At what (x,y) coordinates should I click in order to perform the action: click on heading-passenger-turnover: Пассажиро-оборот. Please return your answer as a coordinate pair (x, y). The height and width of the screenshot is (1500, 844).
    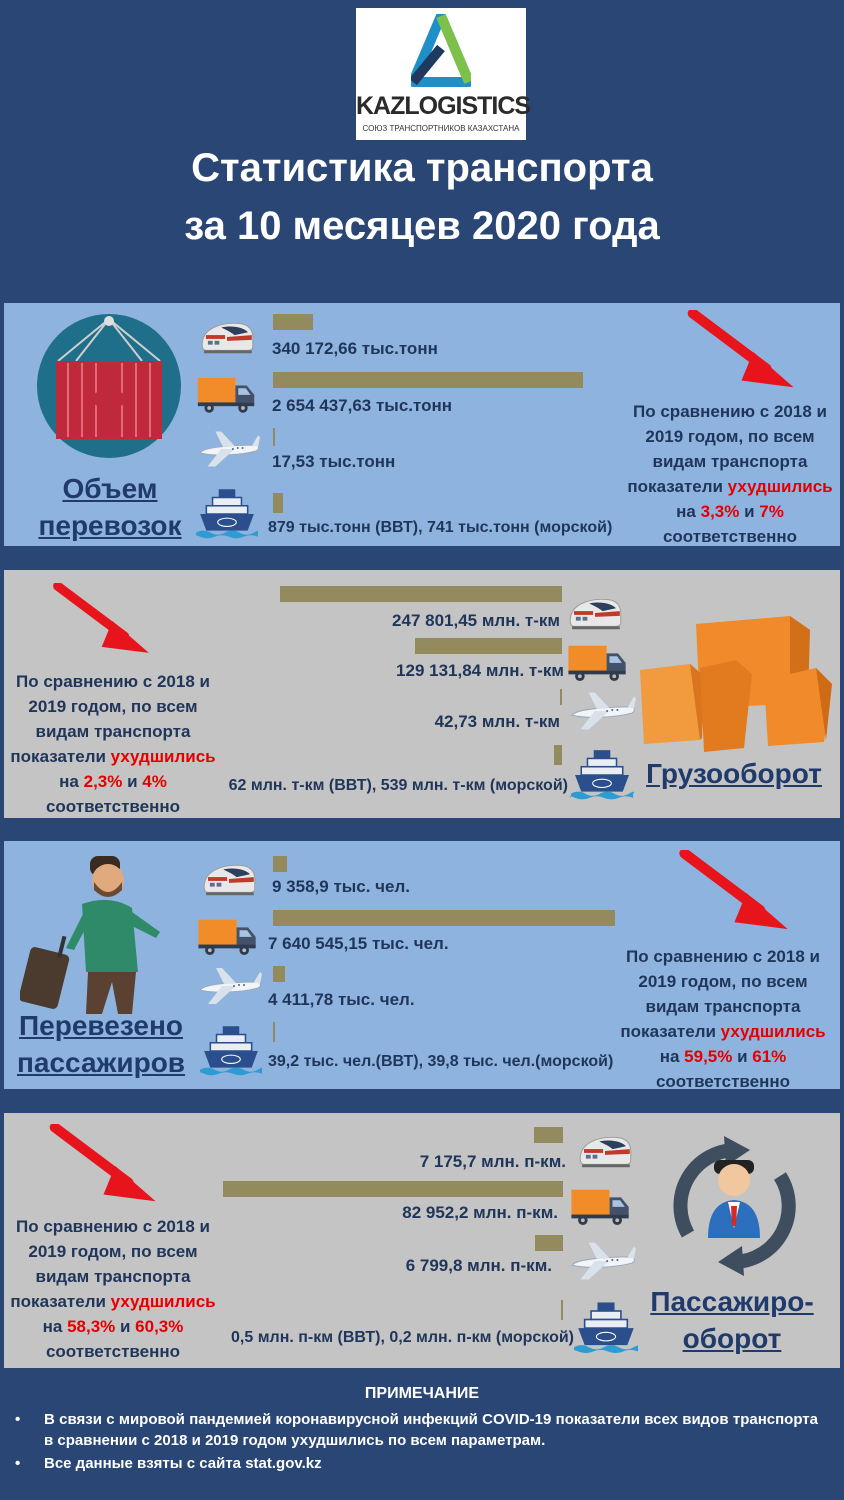
    Looking at the image, I should click on (732, 1320).